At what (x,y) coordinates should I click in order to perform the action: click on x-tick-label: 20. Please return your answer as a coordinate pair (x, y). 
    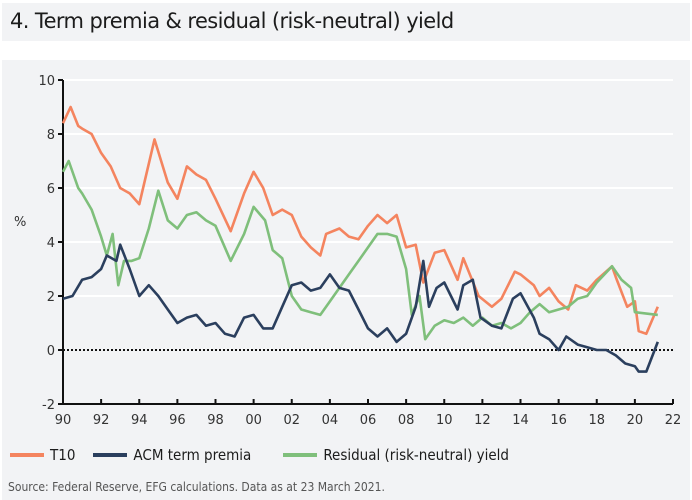
    Looking at the image, I should click on (635, 420).